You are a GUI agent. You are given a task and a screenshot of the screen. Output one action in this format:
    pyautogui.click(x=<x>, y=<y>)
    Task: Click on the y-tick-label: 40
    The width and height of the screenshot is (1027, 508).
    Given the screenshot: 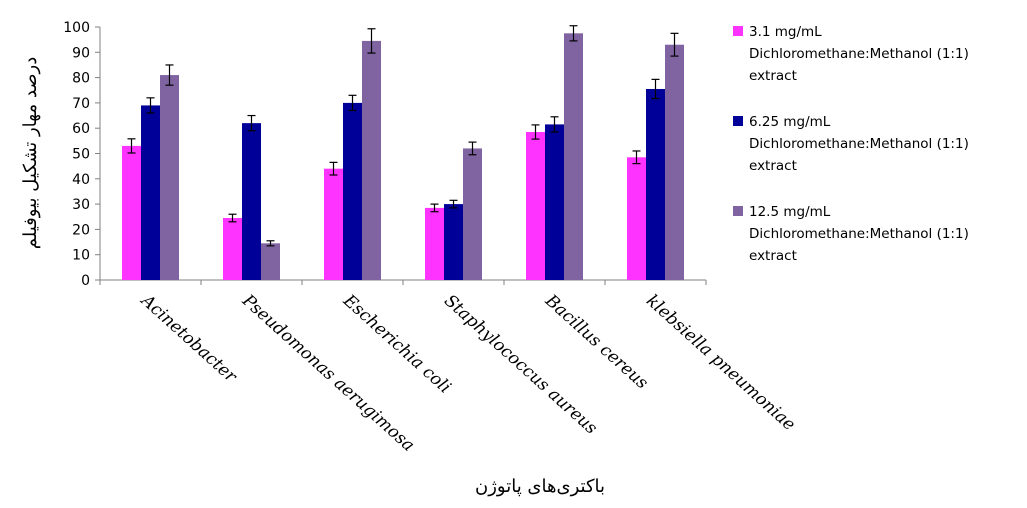 What is the action you would take?
    pyautogui.click(x=81, y=180)
    